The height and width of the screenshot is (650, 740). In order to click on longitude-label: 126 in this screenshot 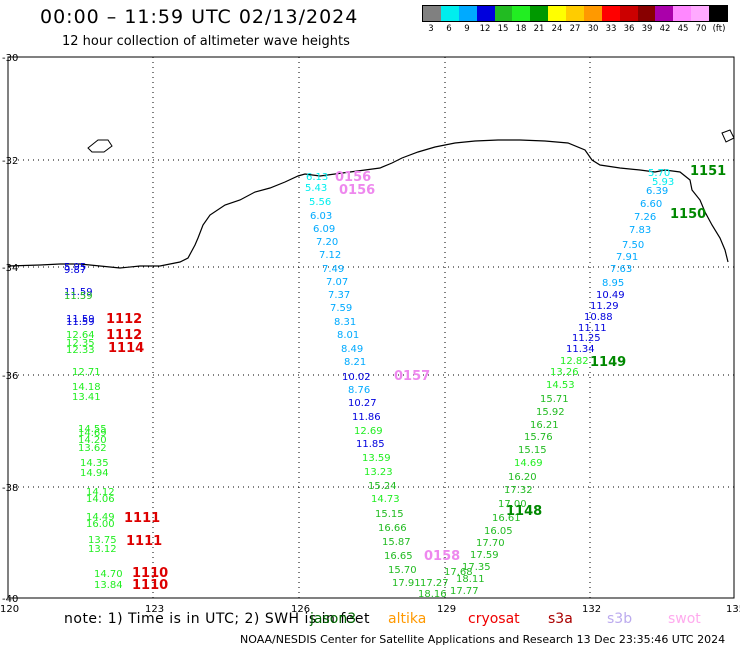, I will do `click(300, 609)`.